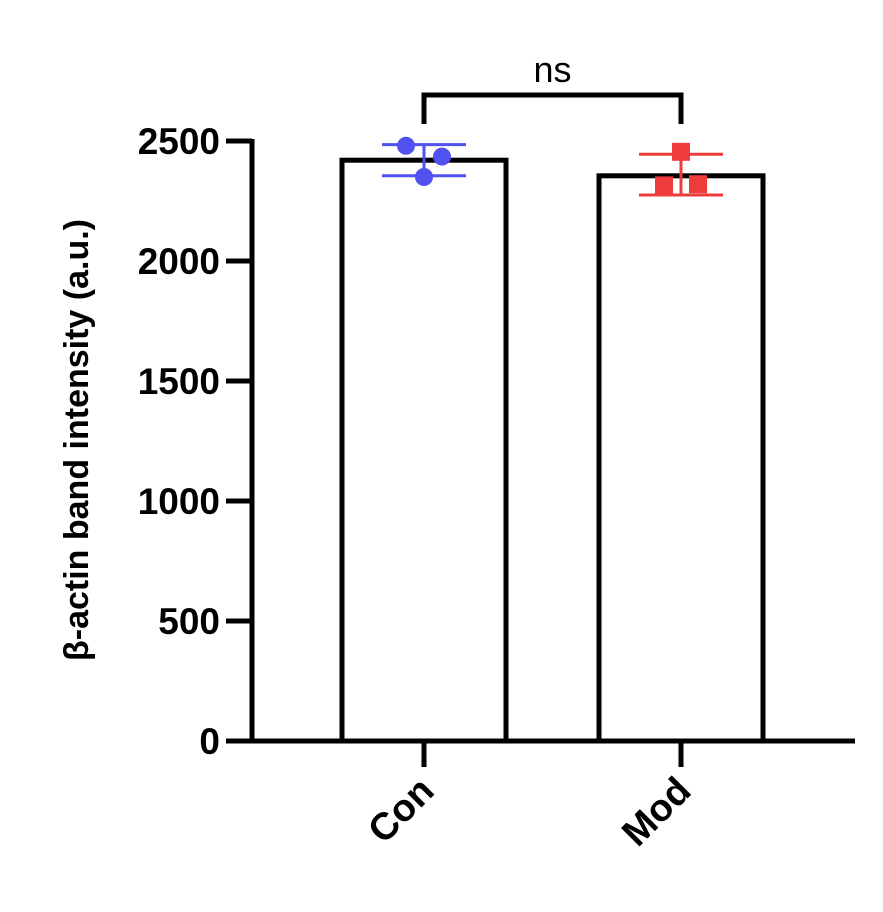 The width and height of the screenshot is (883, 912). I want to click on y-tick-label: 1500, so click(179, 381).